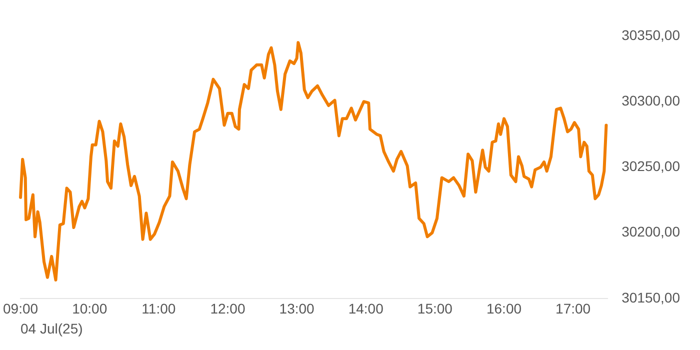 The height and width of the screenshot is (350, 700). Describe the element at coordinates (90, 308) in the screenshot. I see `x-tick-label: 10:00` at that location.